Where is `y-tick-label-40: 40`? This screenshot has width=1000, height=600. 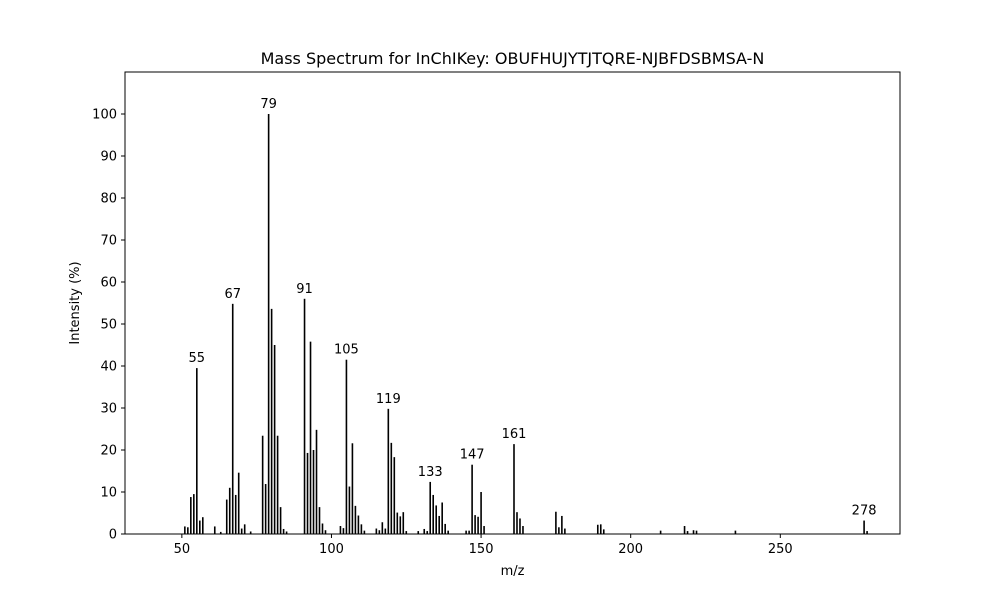
y-tick-label-40: 40 is located at coordinates (108, 367).